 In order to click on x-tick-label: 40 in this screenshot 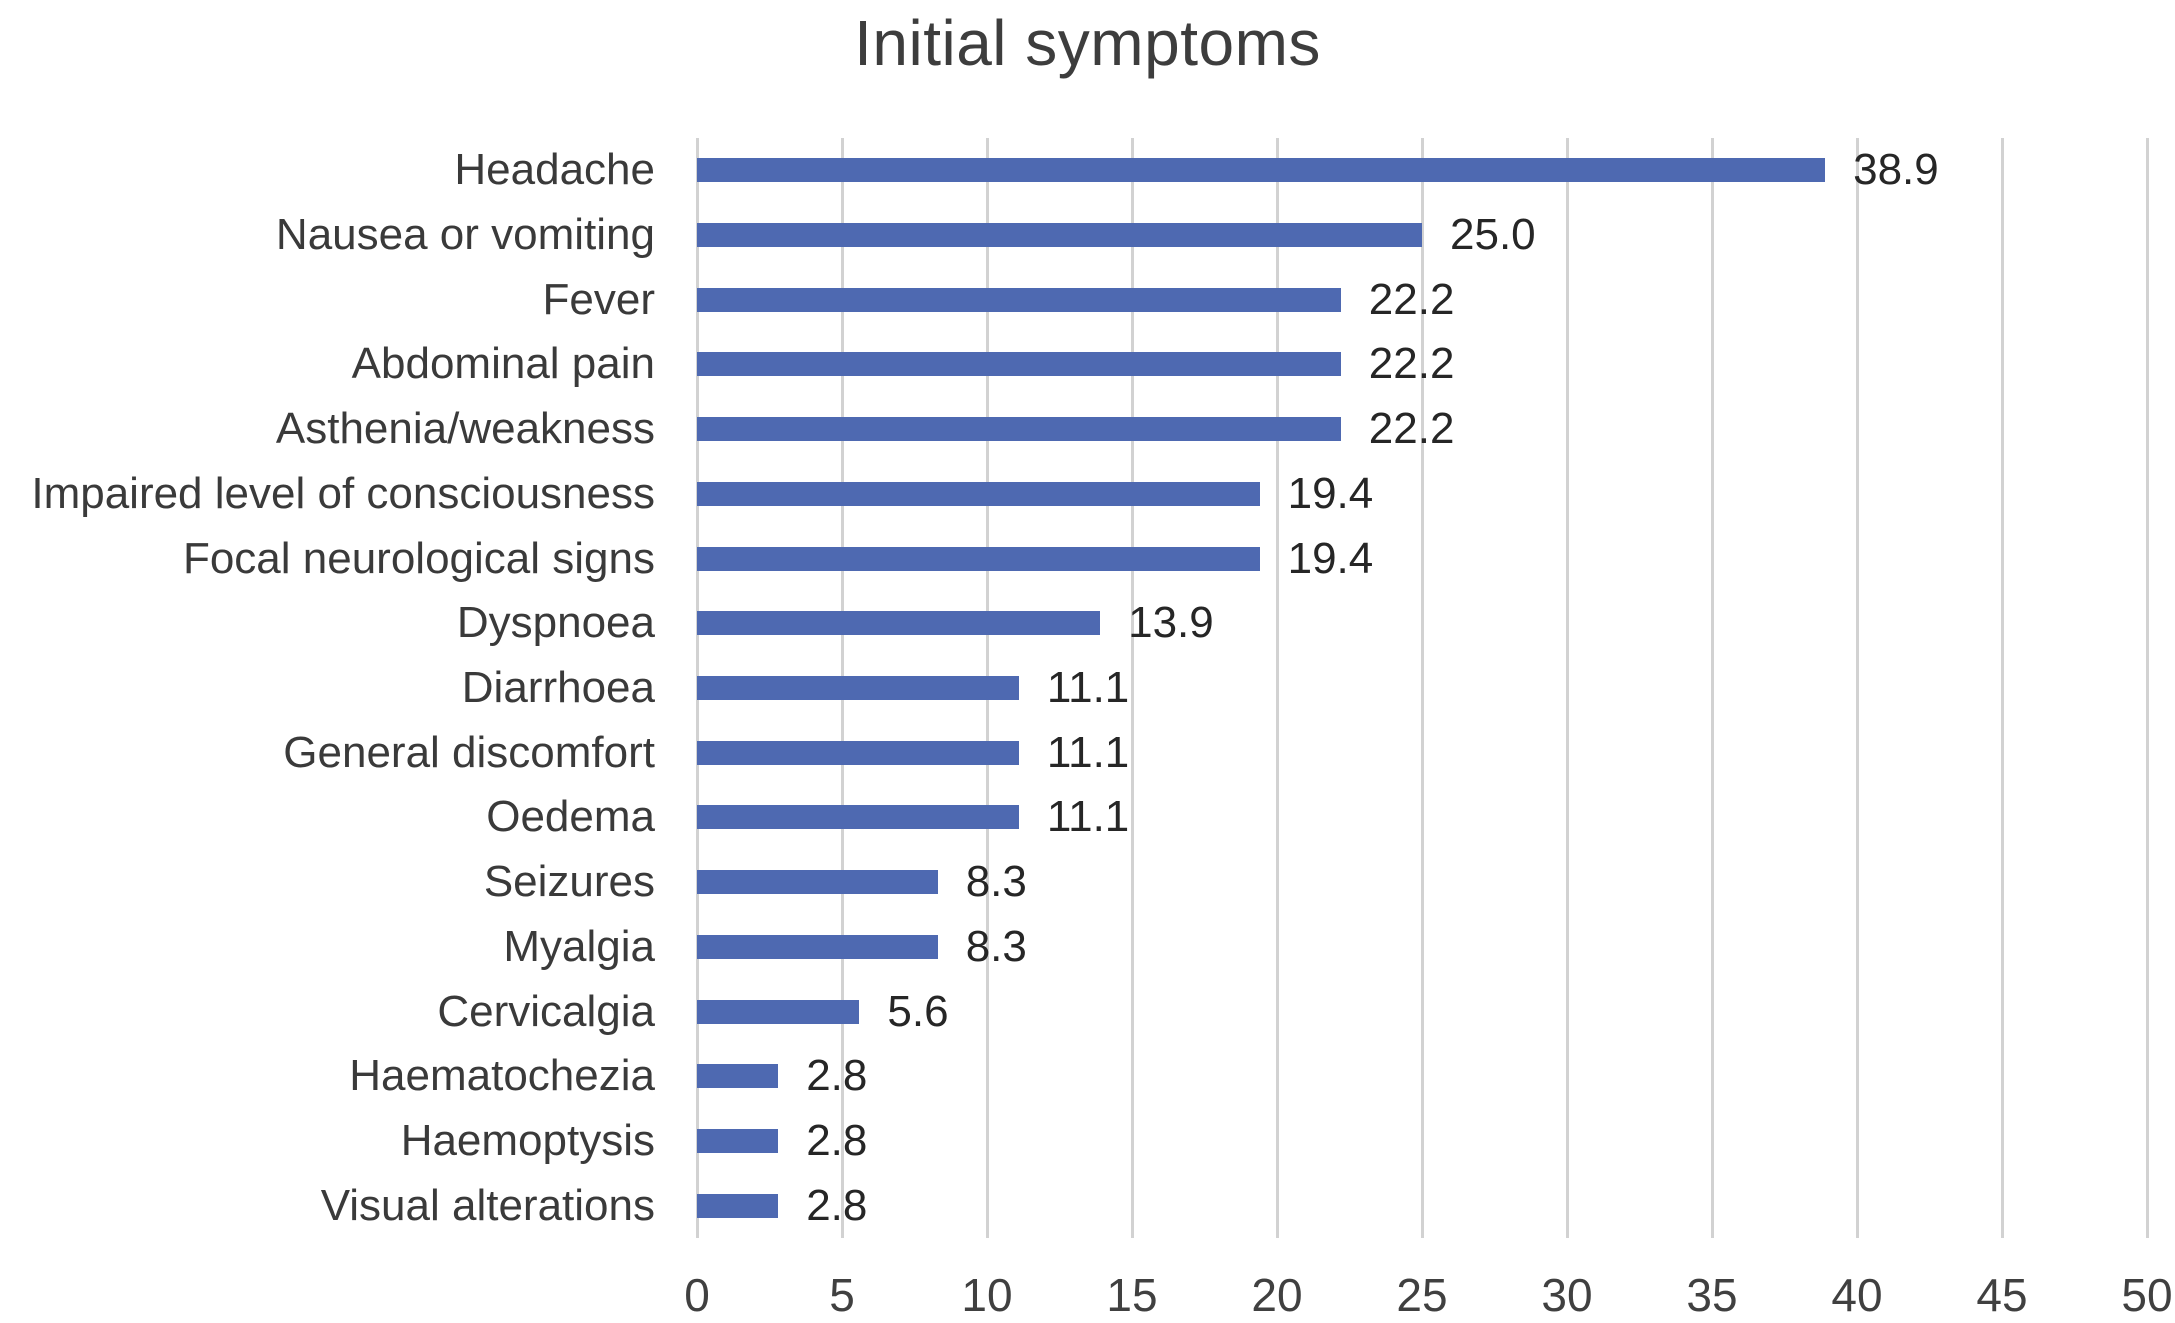, I will do `click(1857, 1295)`.